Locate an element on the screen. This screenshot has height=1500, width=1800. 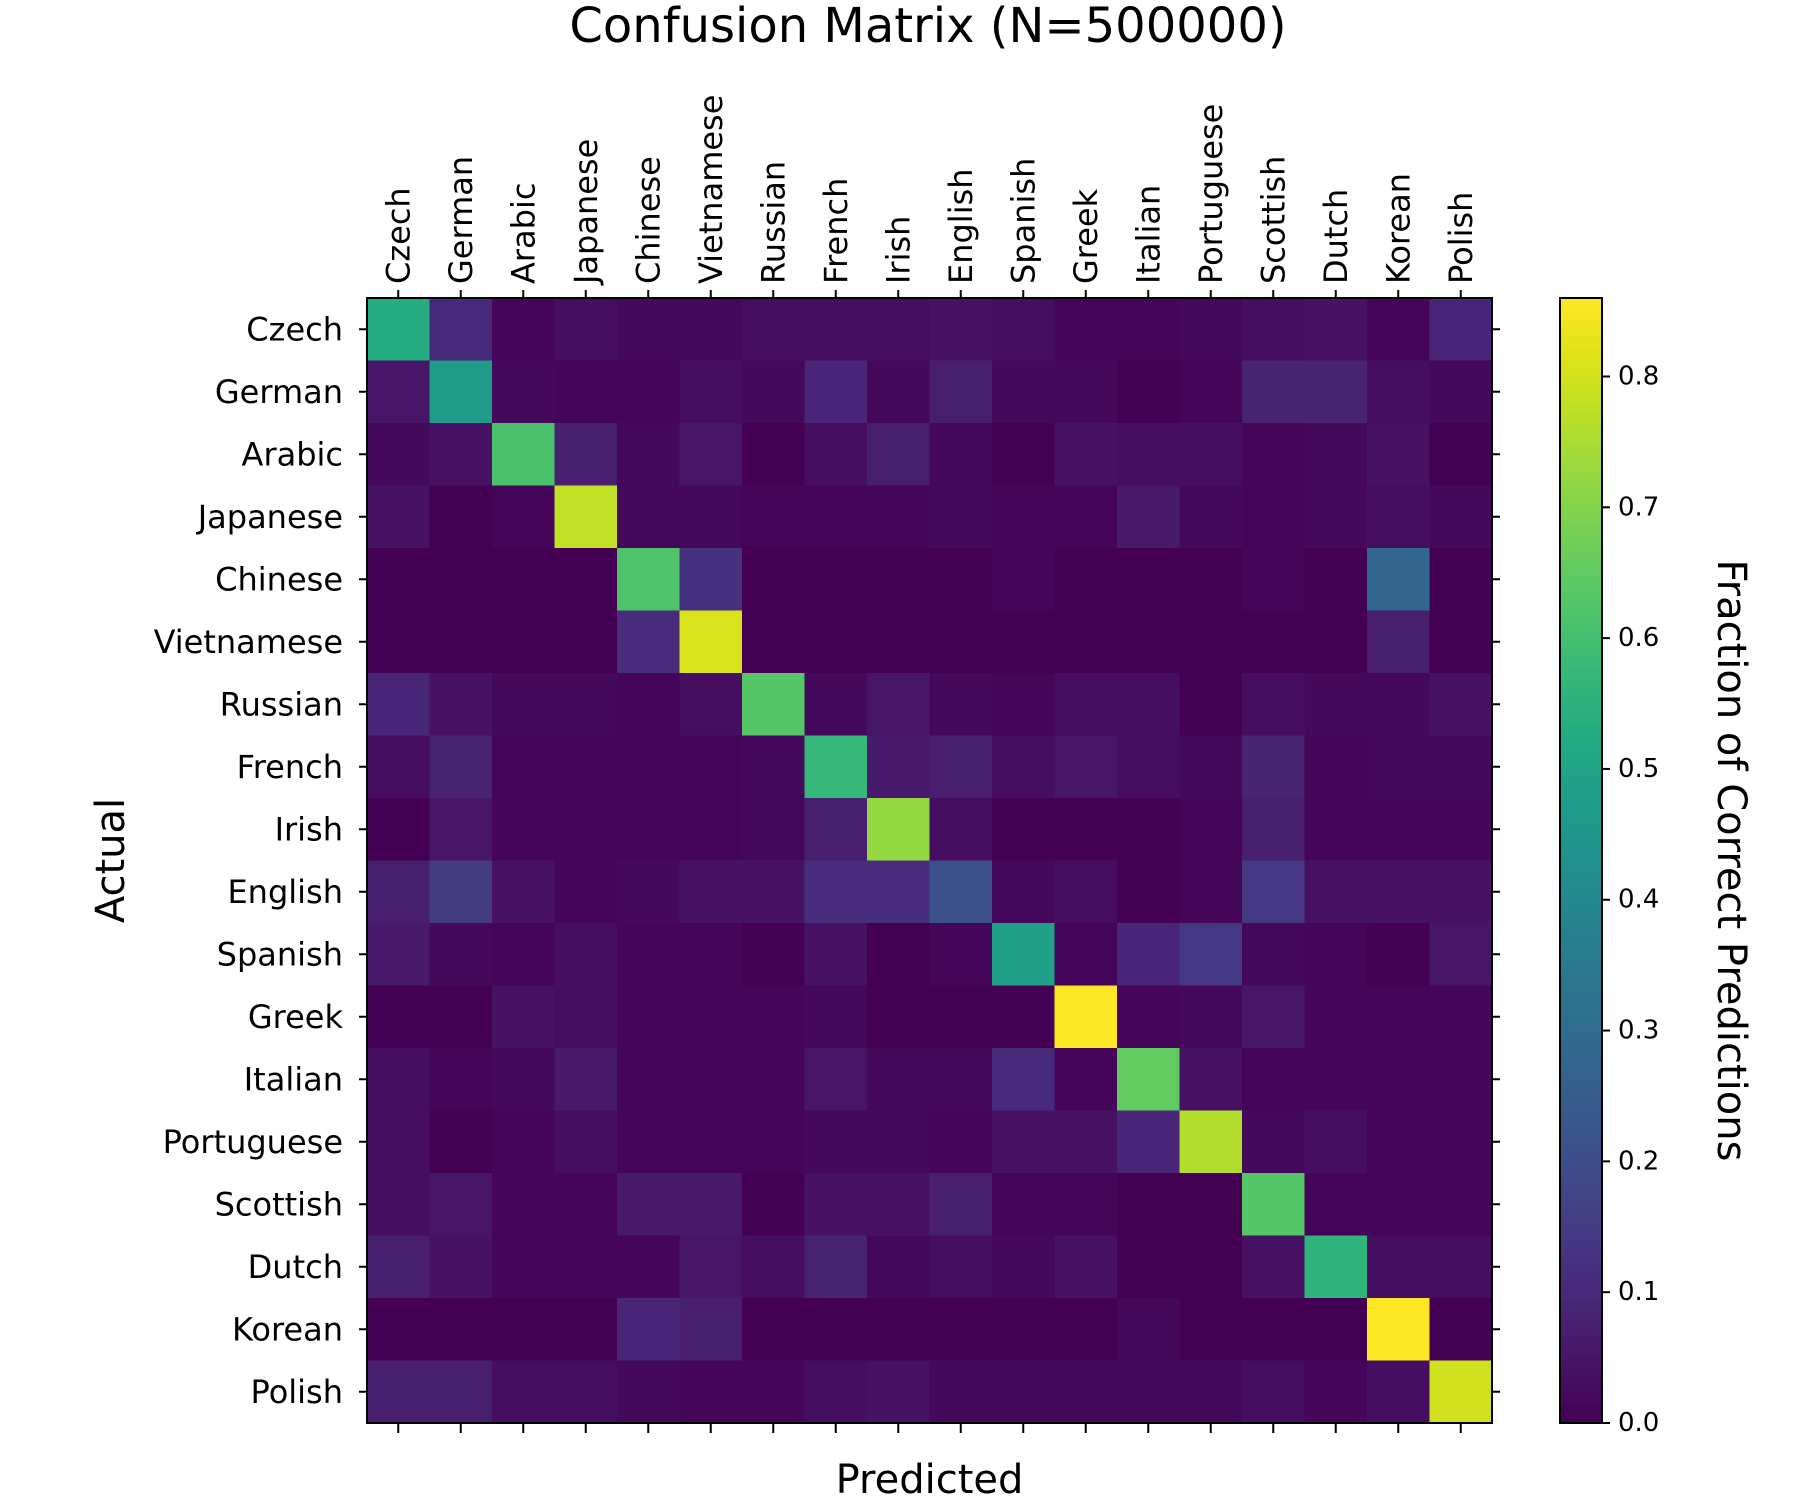
heatmap-cell-czech-spanish is located at coordinates (1024, 330).